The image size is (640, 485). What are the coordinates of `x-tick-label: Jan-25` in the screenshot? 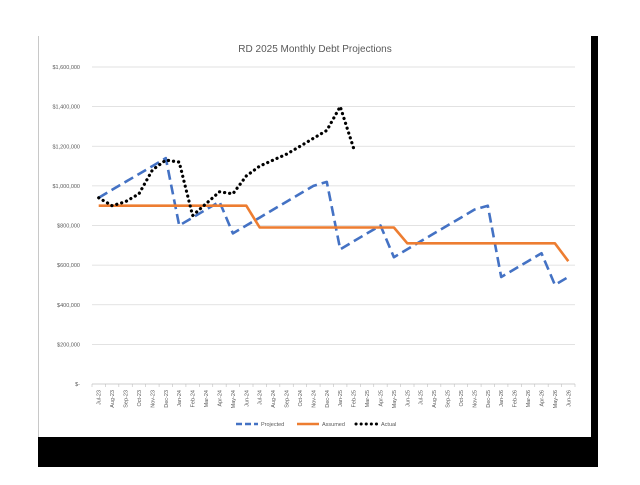 It's located at (341, 398).